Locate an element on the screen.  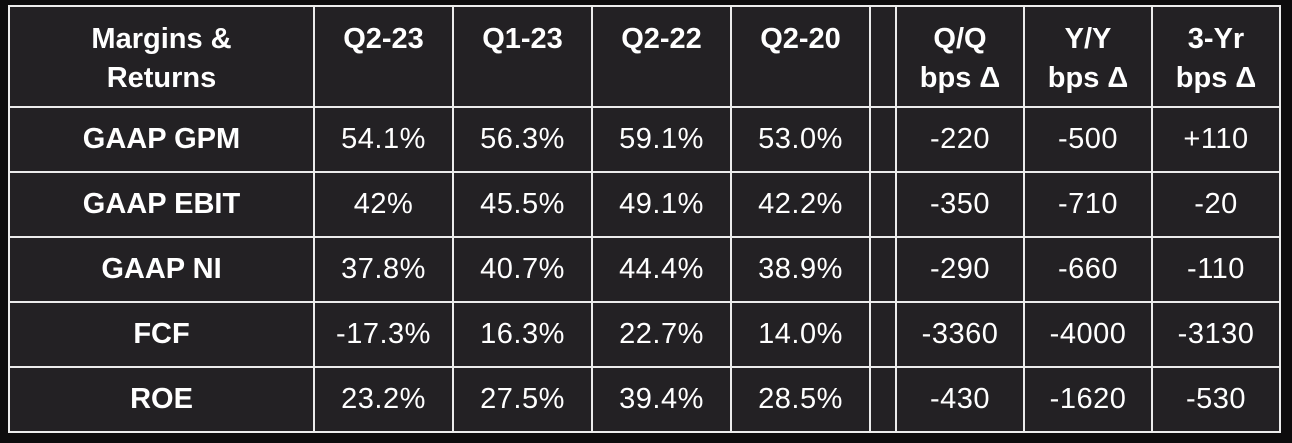
cell-value: -17.3% is located at coordinates (383, 334).